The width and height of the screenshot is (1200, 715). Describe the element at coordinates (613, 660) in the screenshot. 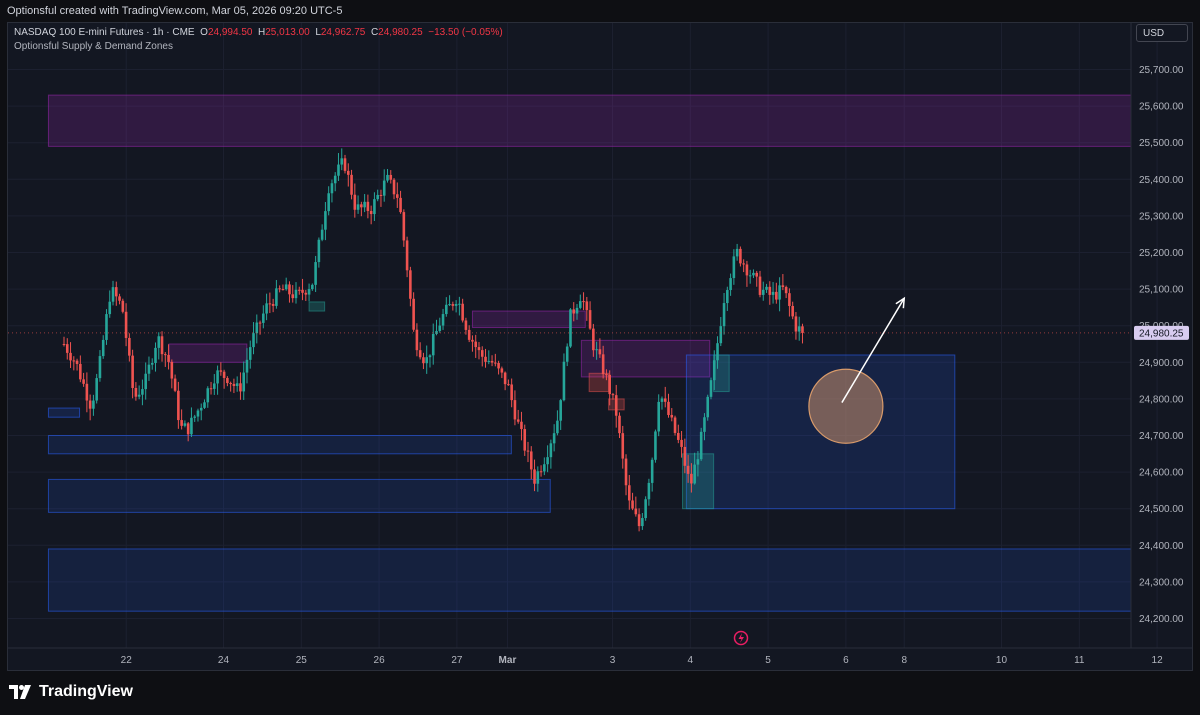

I see `x-tick-label: 3` at that location.